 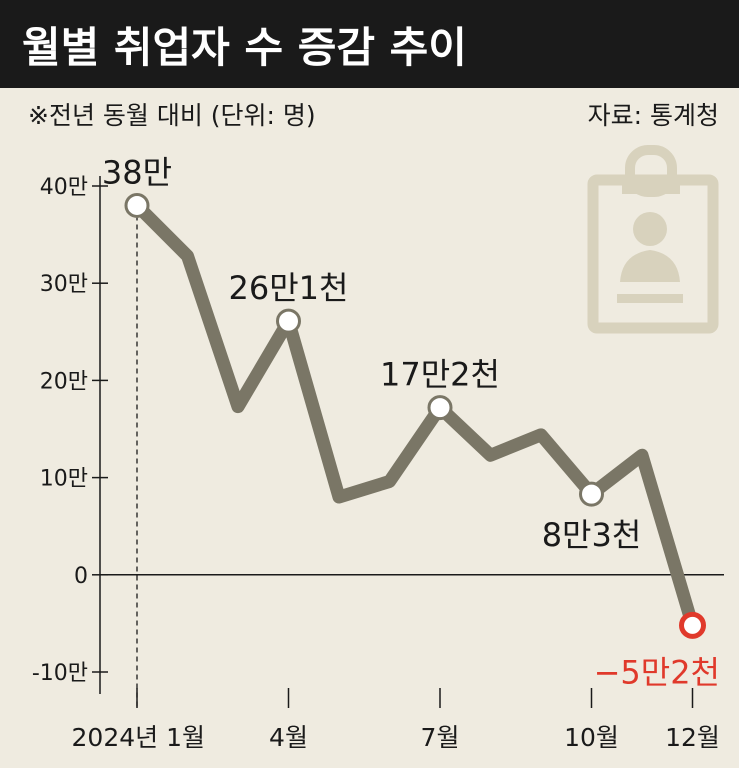 I want to click on y-tick-label: 40만, so click(x=64, y=187).